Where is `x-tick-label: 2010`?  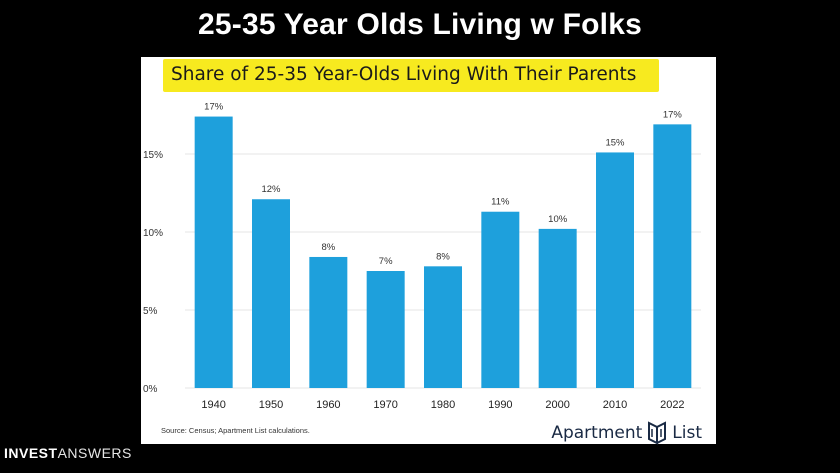
x-tick-label: 2010 is located at coordinates (615, 405).